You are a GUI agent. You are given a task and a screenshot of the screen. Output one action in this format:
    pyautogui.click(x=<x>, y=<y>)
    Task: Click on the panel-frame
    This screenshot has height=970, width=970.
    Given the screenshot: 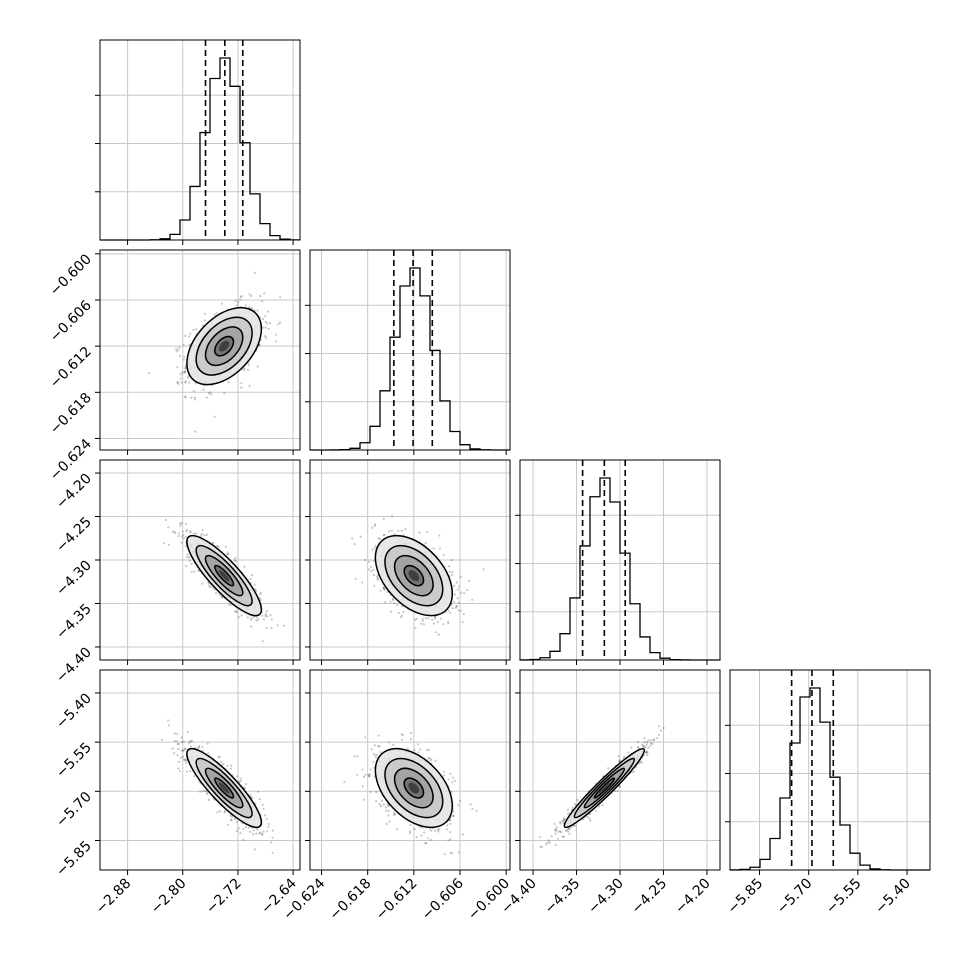 What is the action you would take?
    pyautogui.click(x=200, y=140)
    